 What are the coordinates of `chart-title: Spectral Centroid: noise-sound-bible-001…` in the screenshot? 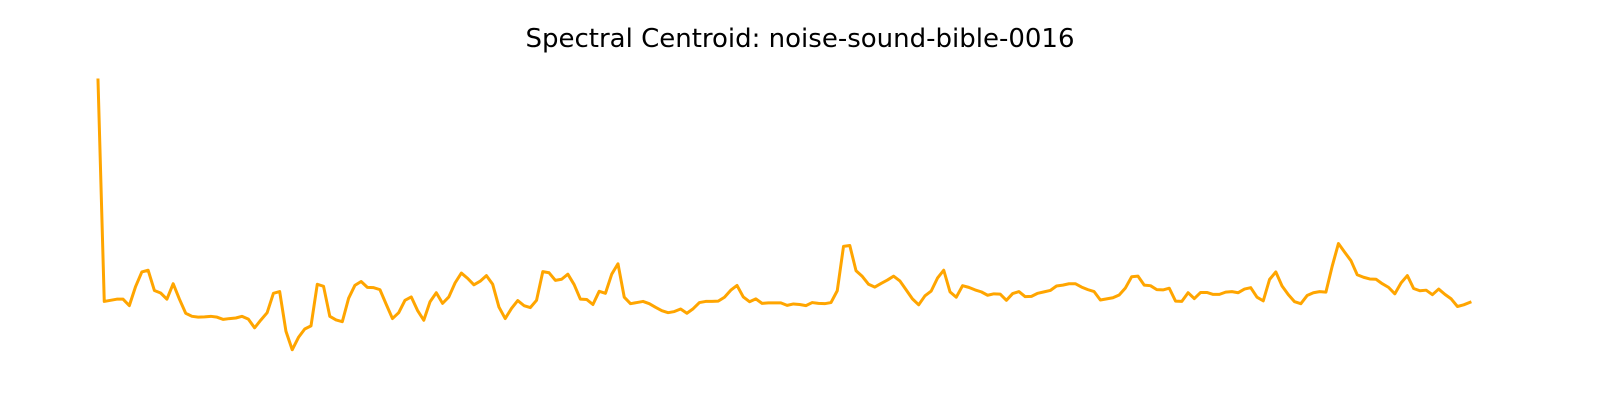 It's located at (800, 39).